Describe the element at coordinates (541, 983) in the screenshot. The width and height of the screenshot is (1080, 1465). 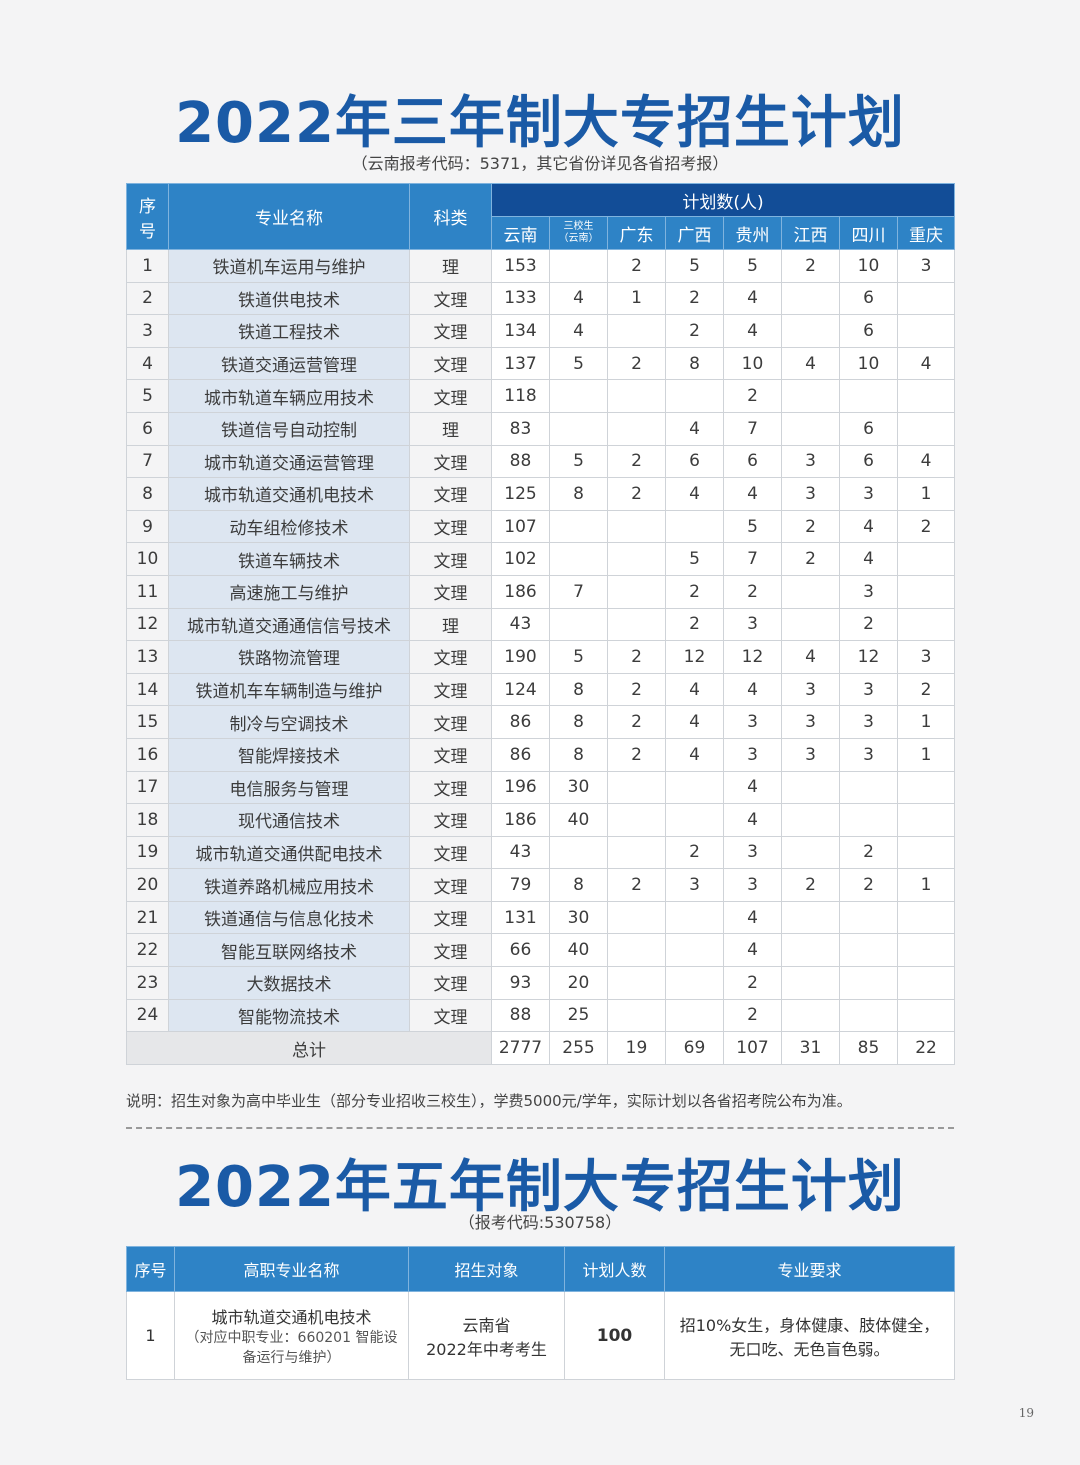
I see `table-row: 23 大数据技术 文理 93 20 2` at that location.